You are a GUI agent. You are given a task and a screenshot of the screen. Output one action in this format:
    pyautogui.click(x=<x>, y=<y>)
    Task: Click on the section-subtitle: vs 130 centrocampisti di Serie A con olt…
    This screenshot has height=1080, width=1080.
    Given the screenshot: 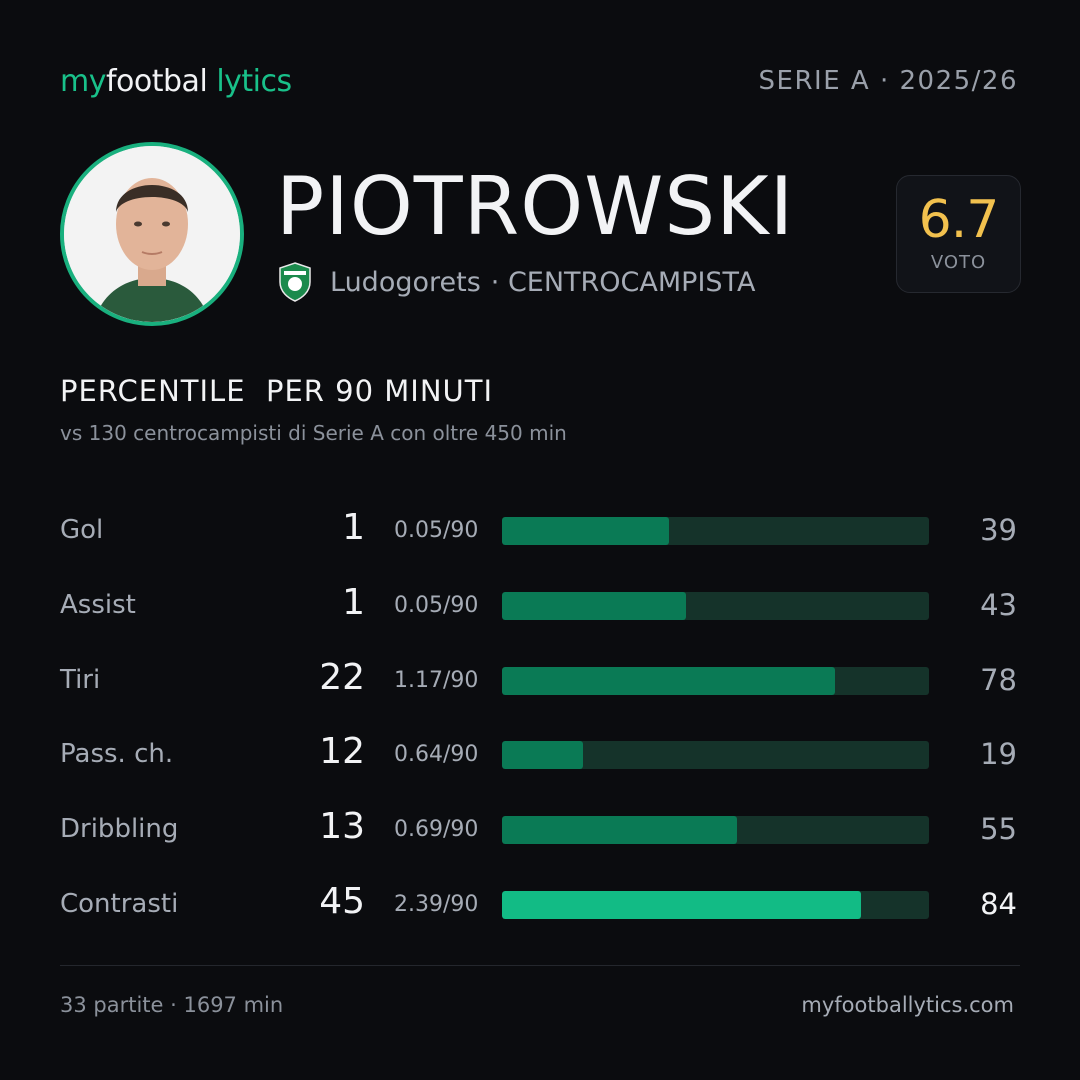 What is the action you would take?
    pyautogui.click(x=313, y=433)
    